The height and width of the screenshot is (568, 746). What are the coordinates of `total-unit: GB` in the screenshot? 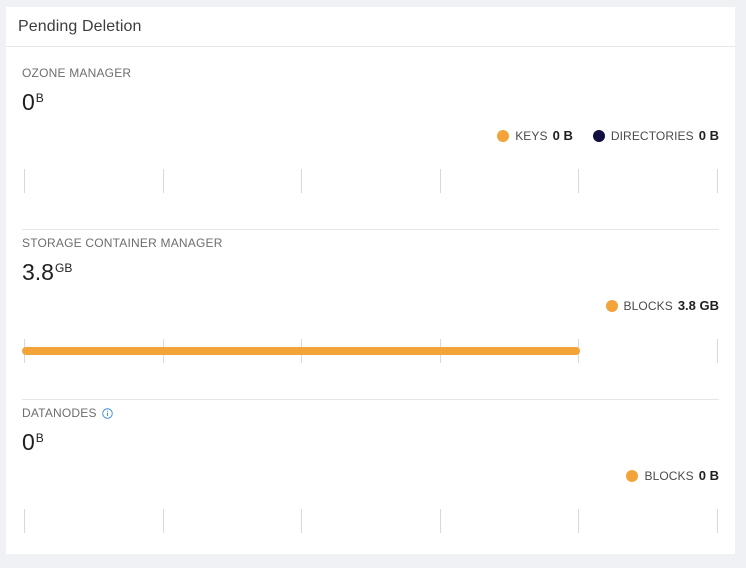 It's located at (63, 268).